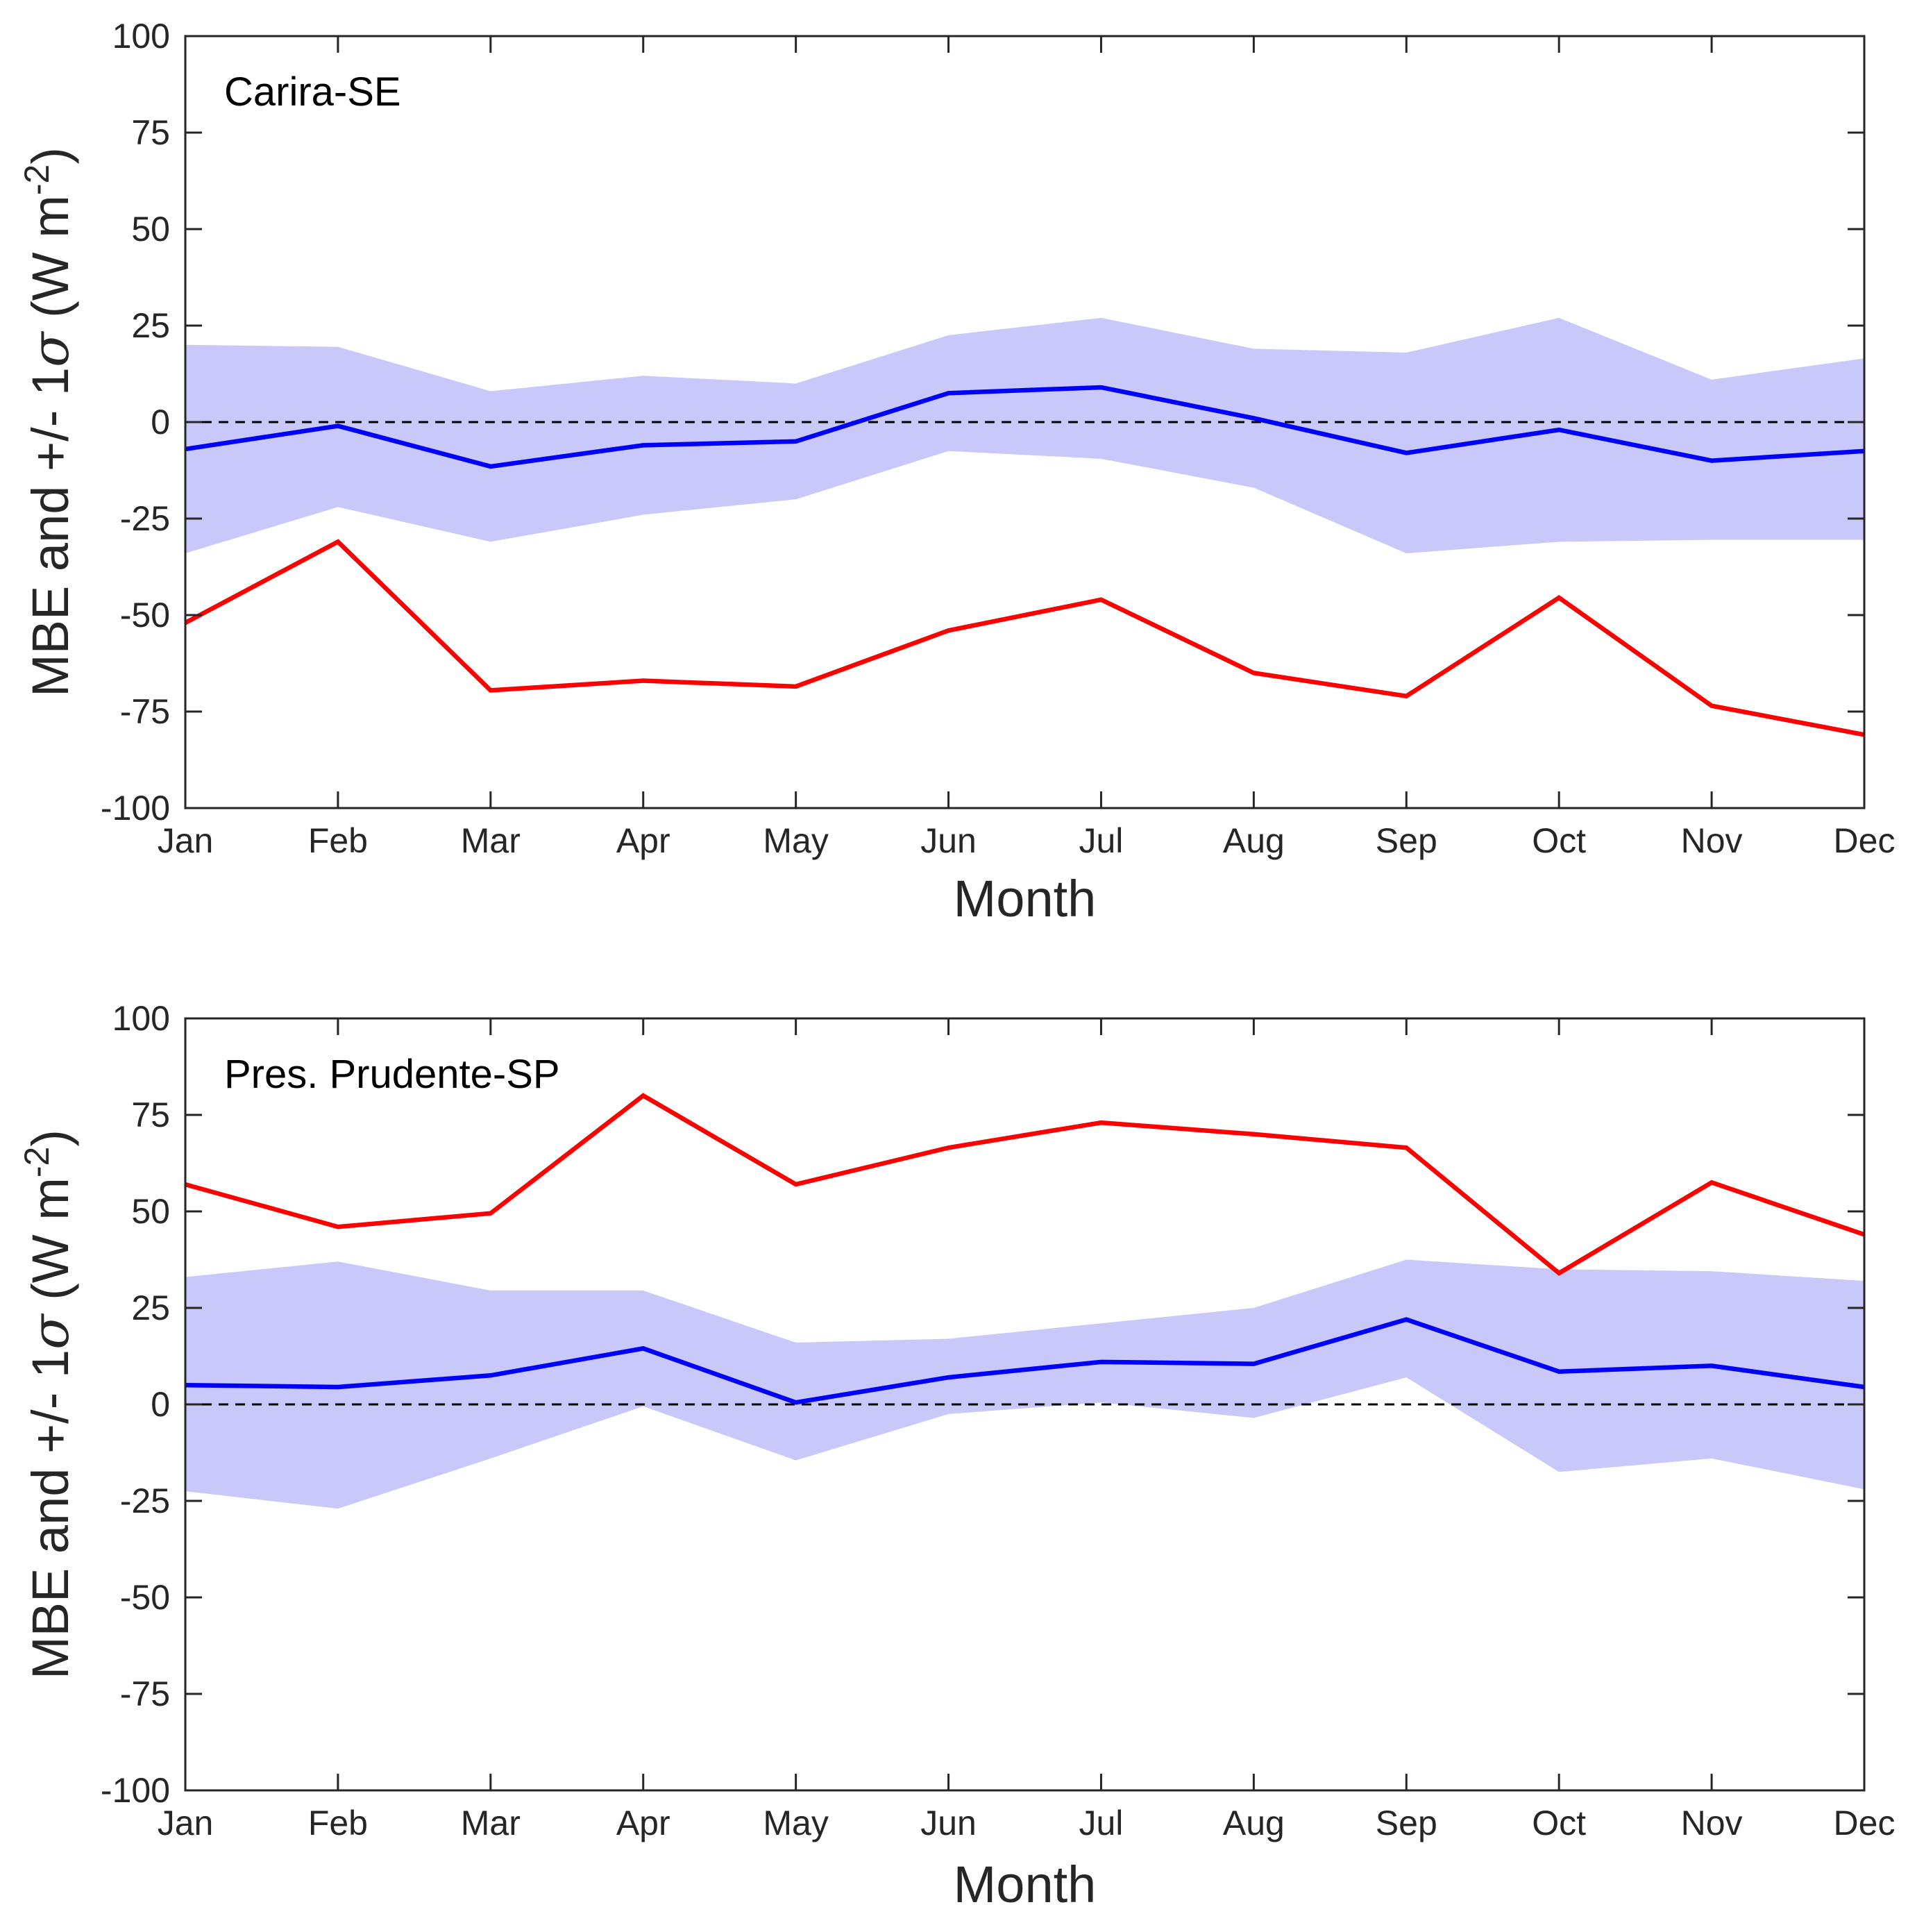 This screenshot has height=1932, width=1908. Describe the element at coordinates (313, 92) in the screenshot. I see `panel-label: Carira-SE` at that location.